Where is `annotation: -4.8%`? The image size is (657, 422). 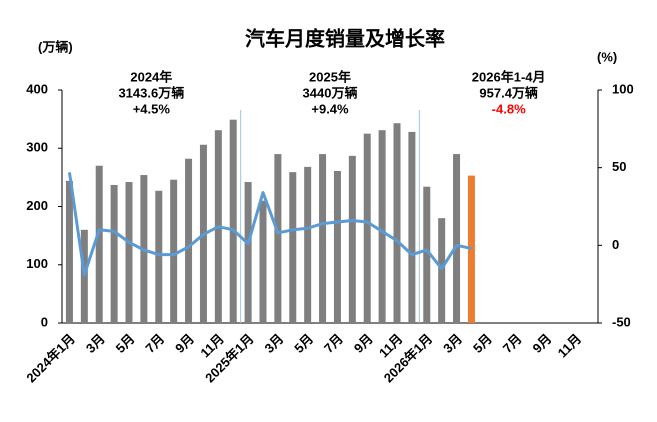 annotation: -4.8% is located at coordinates (509, 108).